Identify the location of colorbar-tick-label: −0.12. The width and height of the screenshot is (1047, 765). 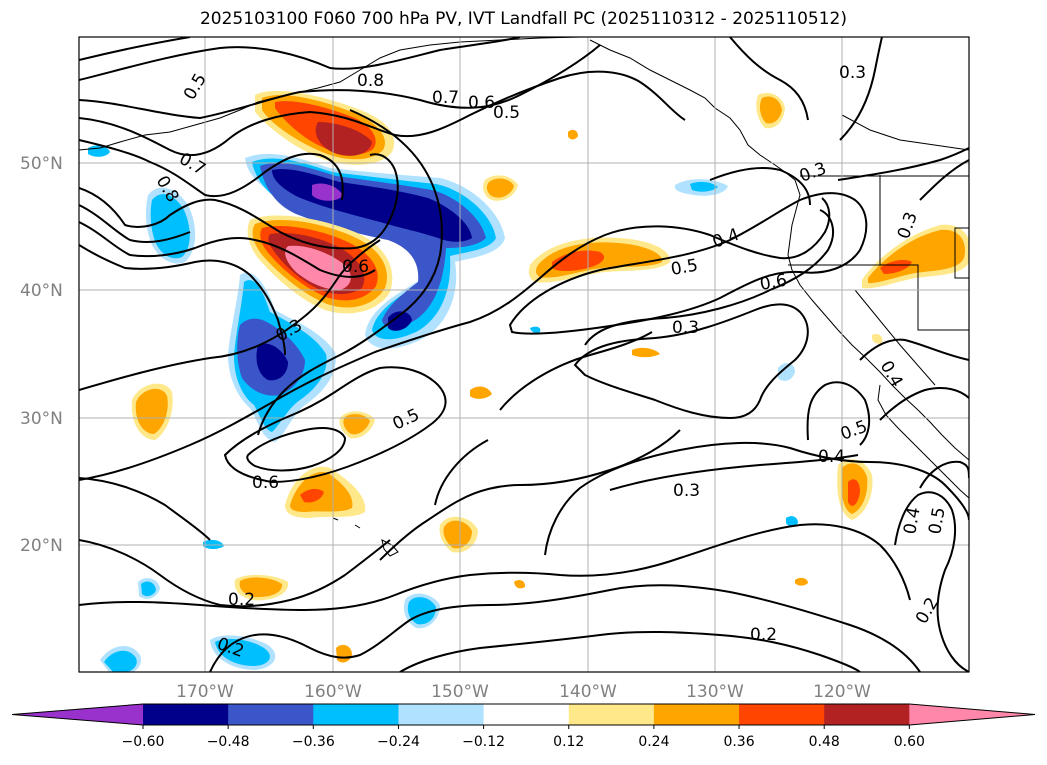
(483, 742).